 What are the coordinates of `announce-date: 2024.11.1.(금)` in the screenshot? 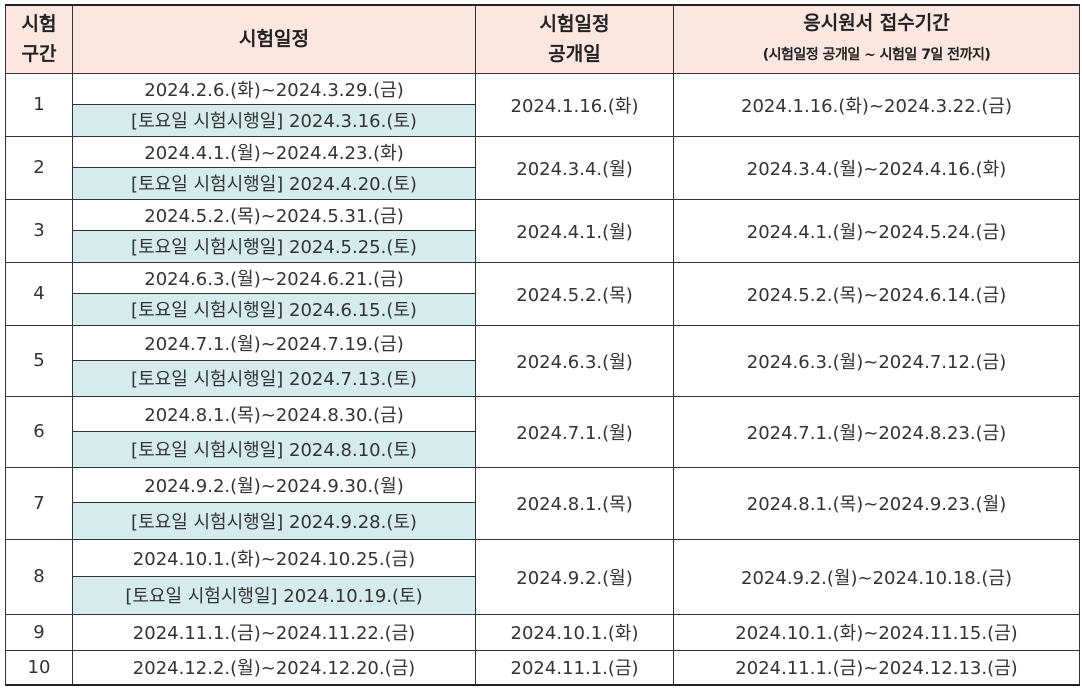 It's located at (574, 667).